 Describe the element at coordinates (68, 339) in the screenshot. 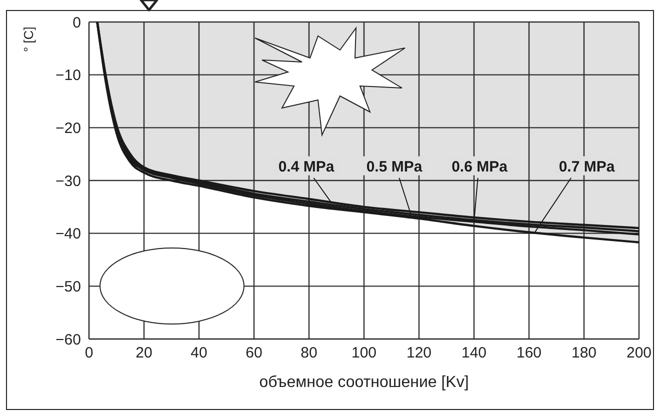

I see `y-tick-label: −60` at that location.